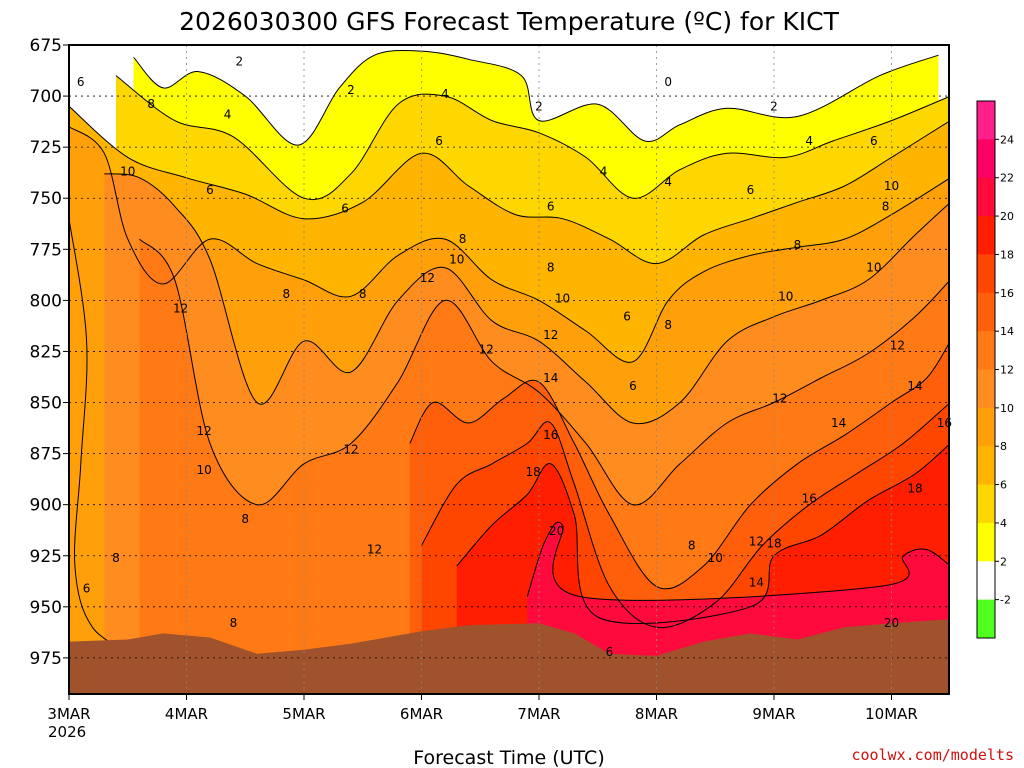 The height and width of the screenshot is (768, 1024). Describe the element at coordinates (421, 714) in the screenshot. I see `x-tick-label: 6MAR` at that location.